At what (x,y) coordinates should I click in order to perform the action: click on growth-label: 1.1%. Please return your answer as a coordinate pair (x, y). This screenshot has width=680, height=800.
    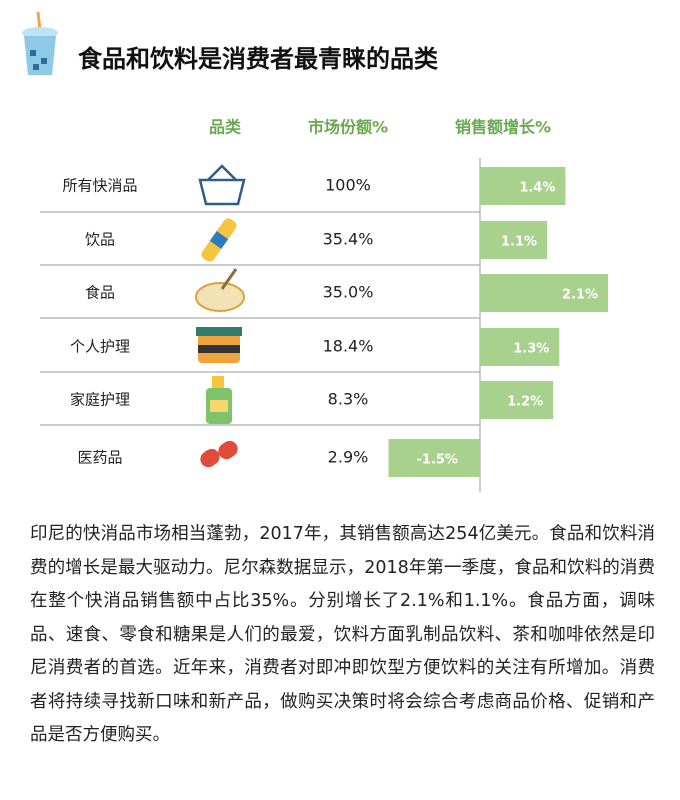
    Looking at the image, I should click on (519, 242).